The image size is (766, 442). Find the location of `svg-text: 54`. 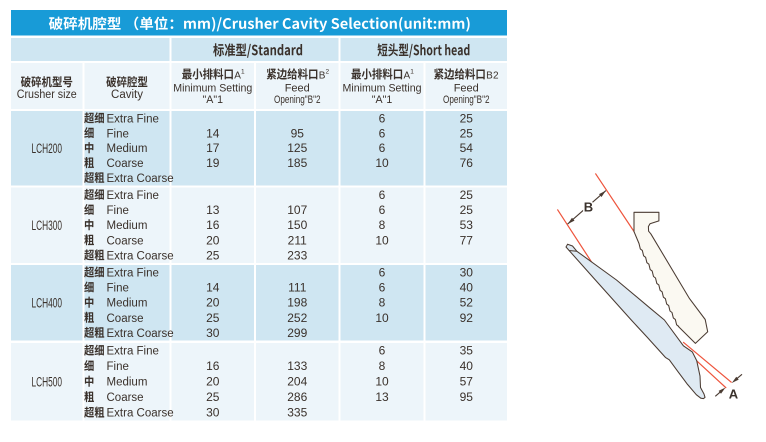

svg-text: 54 is located at coordinates (467, 148).